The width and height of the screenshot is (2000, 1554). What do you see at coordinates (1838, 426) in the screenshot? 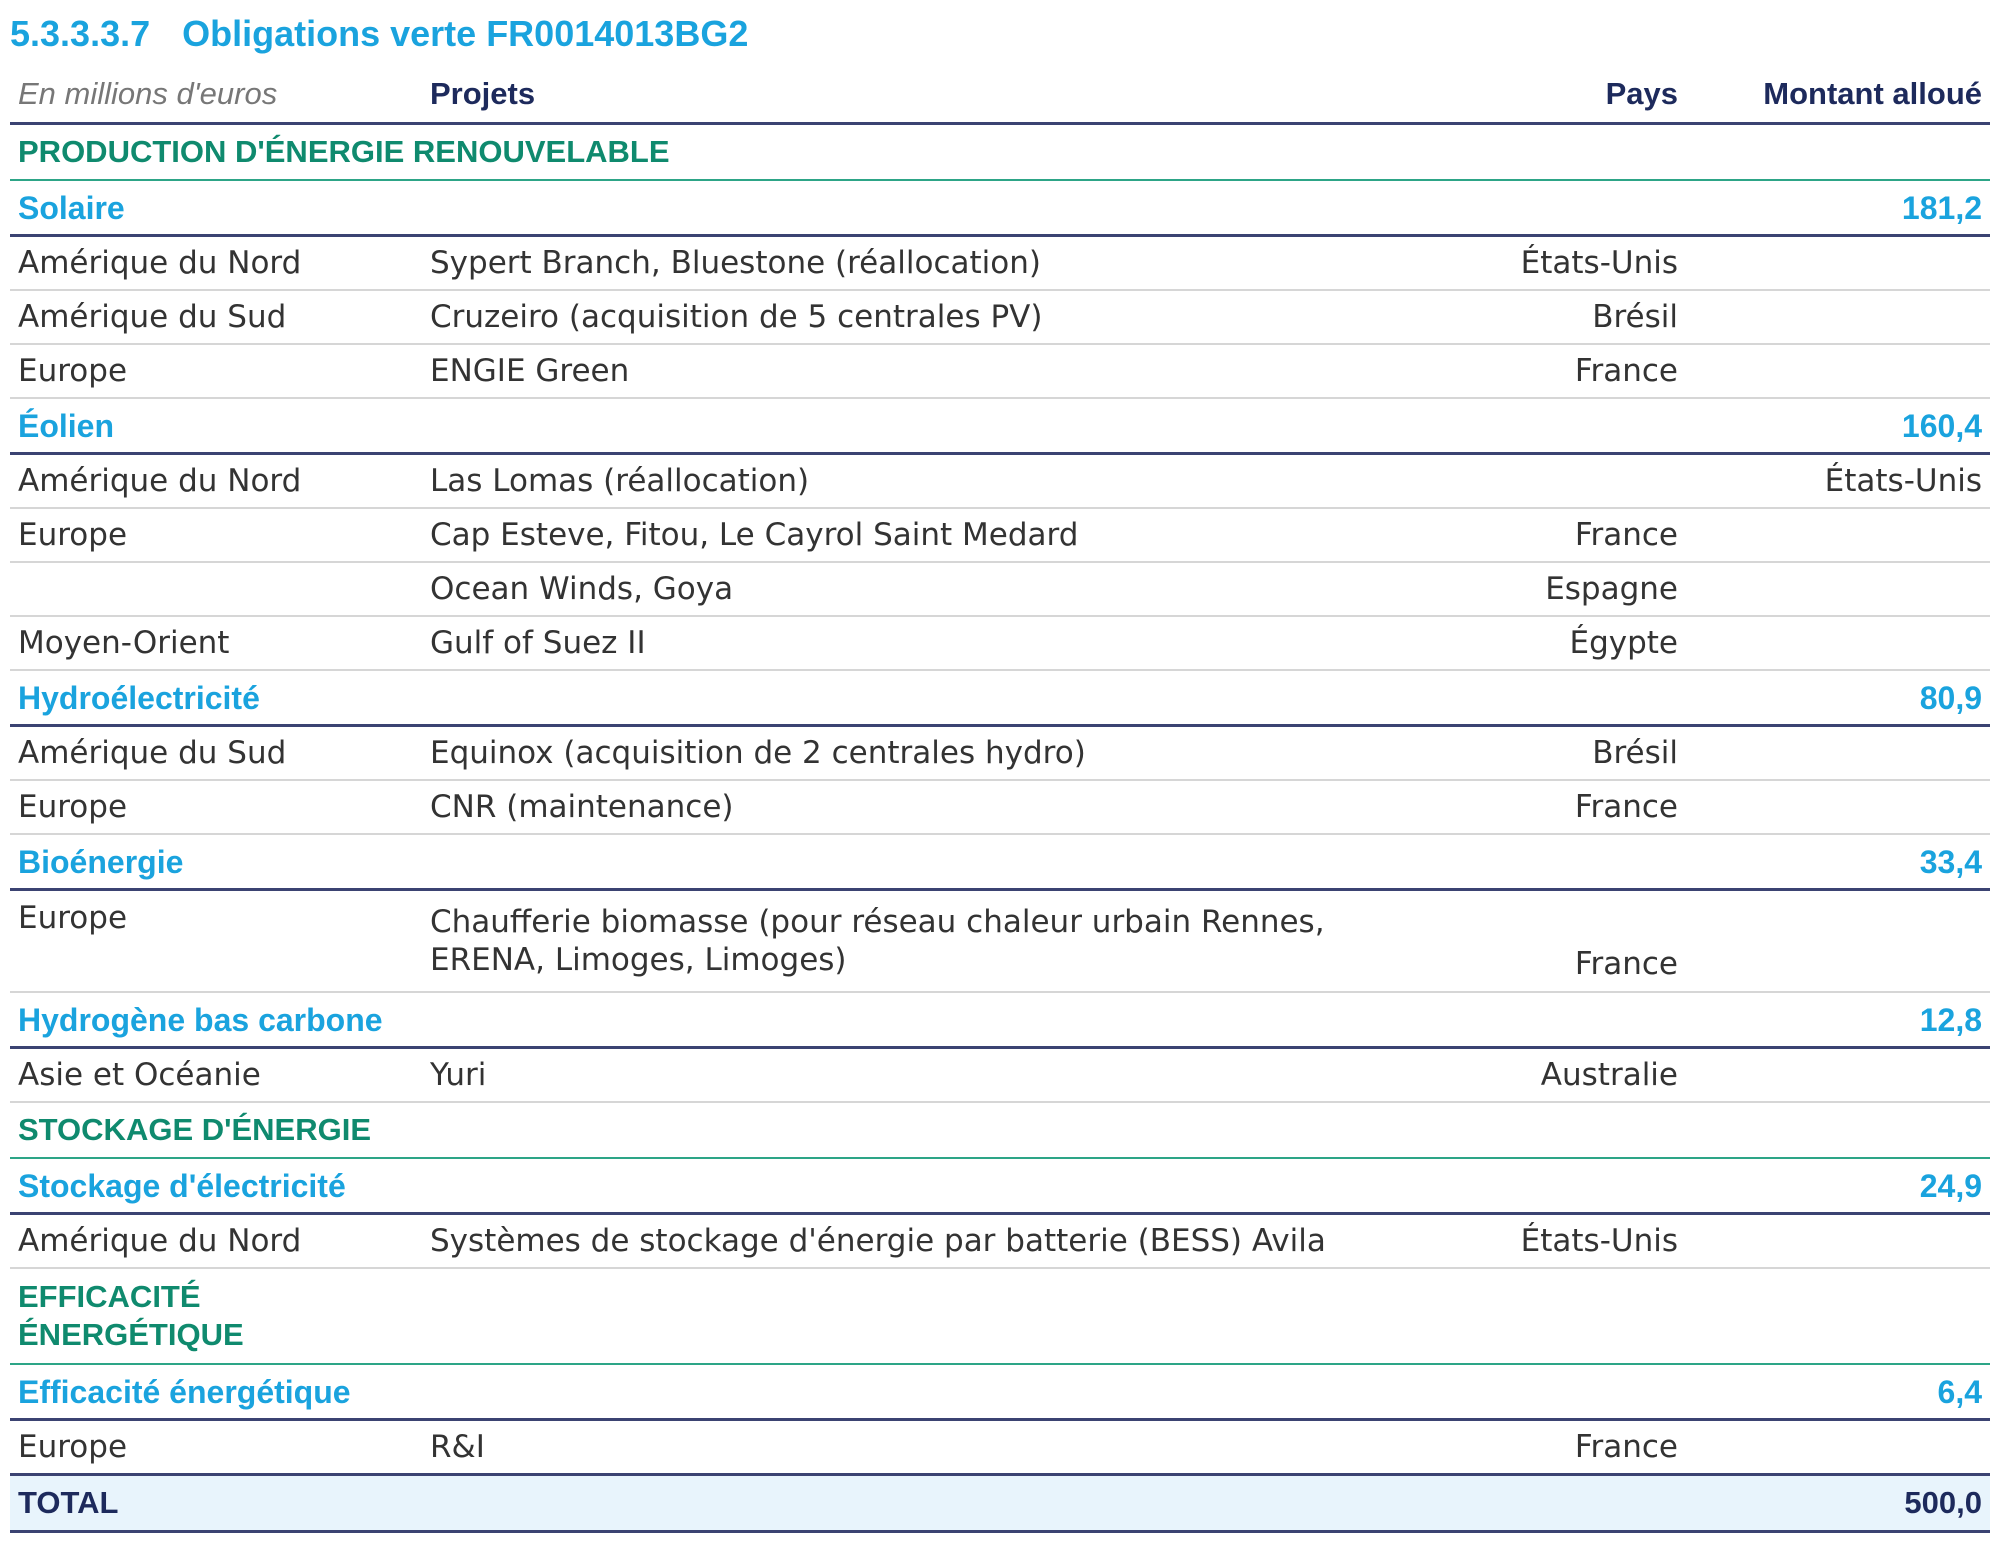
I see `category-amount: 160,4` at bounding box center [1838, 426].